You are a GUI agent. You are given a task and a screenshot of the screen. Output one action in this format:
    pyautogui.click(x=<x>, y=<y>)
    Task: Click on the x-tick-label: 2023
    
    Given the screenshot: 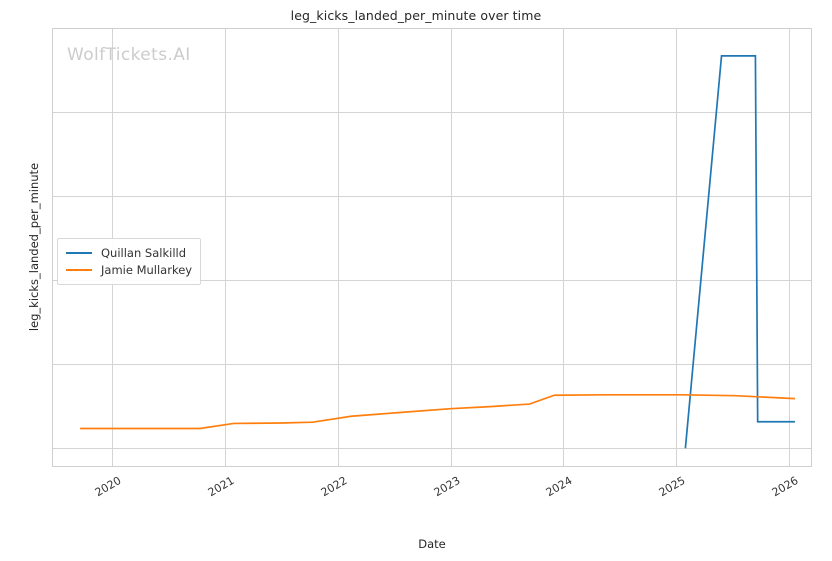 What is the action you would take?
    pyautogui.click(x=446, y=487)
    